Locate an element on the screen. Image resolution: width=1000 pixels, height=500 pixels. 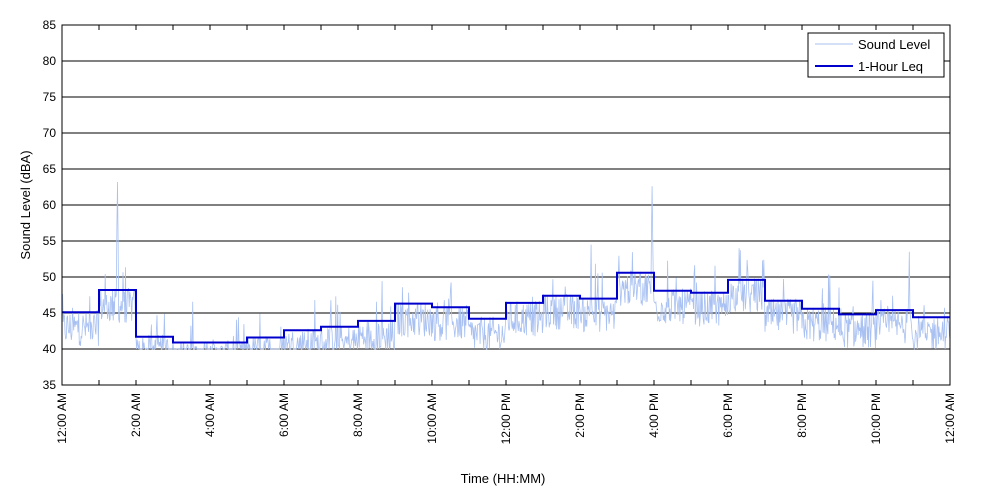
y-tick-label: 80 is located at coordinates (50, 61).